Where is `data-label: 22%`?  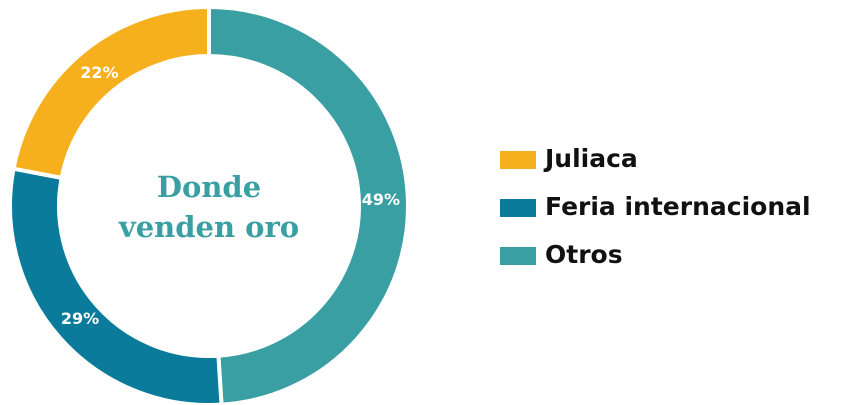
data-label: 22% is located at coordinates (99, 72).